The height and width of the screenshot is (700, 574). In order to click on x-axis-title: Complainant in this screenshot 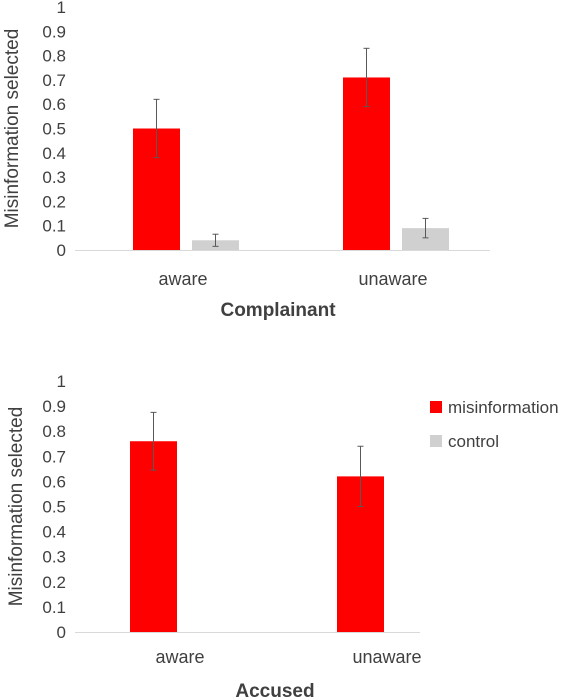, I will do `click(278, 310)`.